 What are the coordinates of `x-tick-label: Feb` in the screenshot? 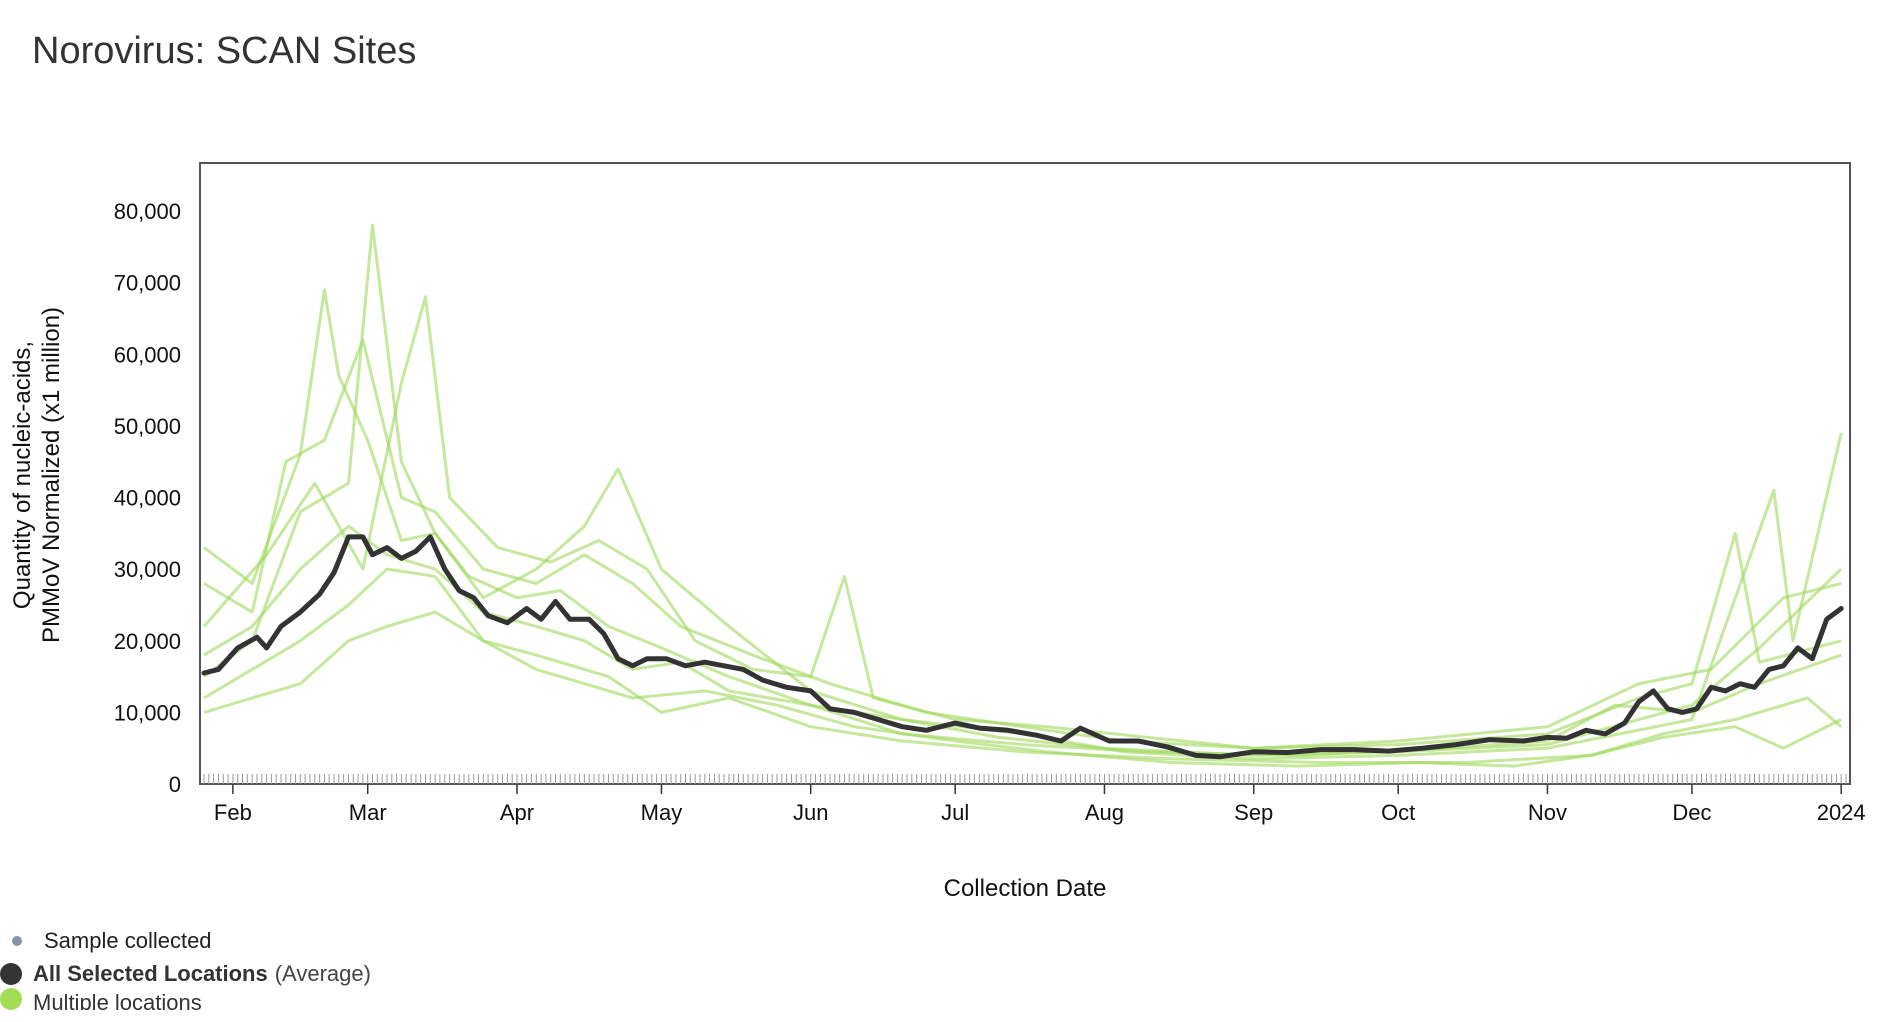 It's located at (233, 812).